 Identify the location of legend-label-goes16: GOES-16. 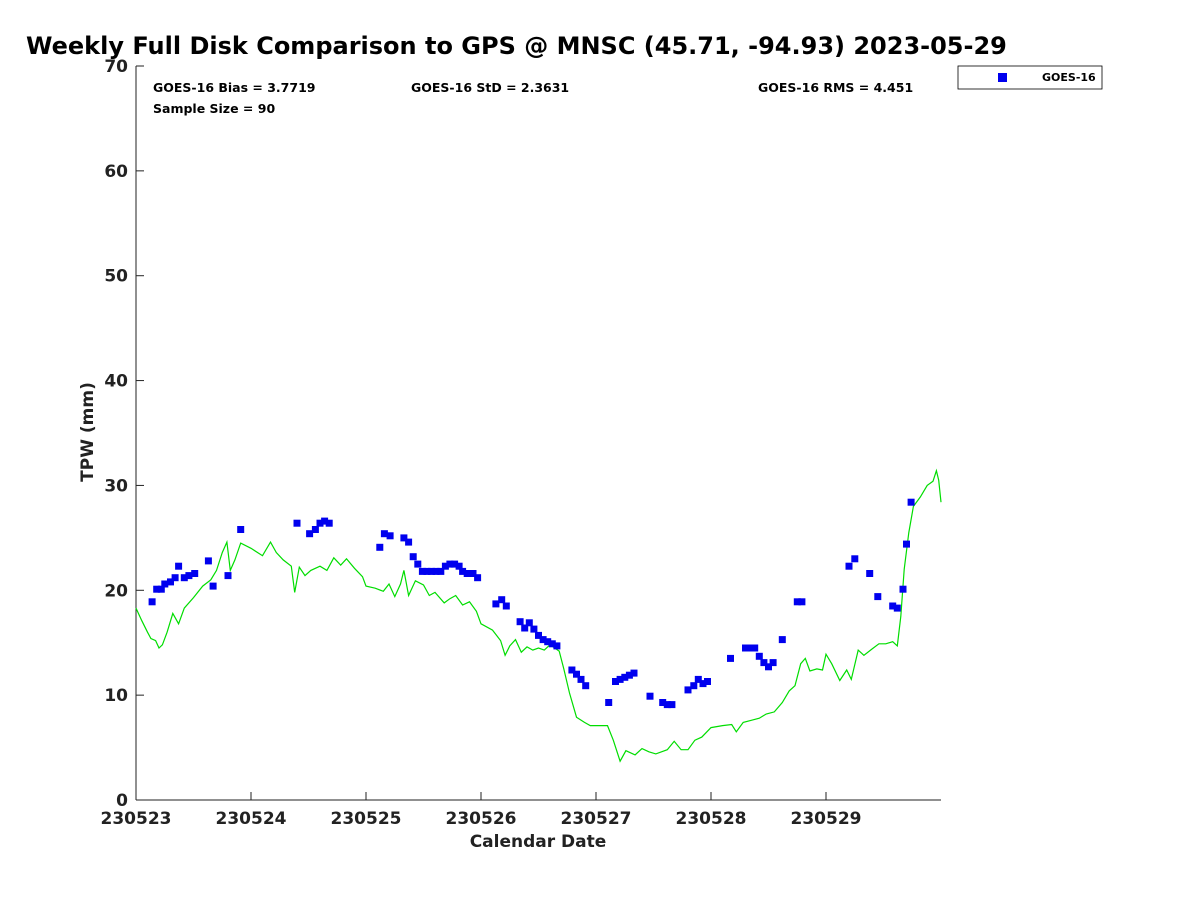
(1069, 77).